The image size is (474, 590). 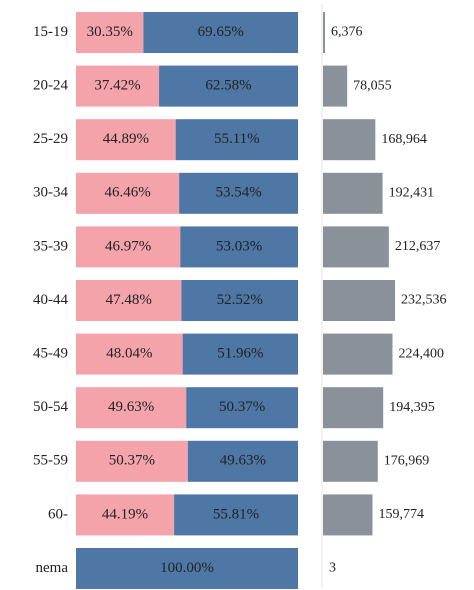 What do you see at coordinates (50, 354) in the screenshot?
I see `category-label: 45-49` at bounding box center [50, 354].